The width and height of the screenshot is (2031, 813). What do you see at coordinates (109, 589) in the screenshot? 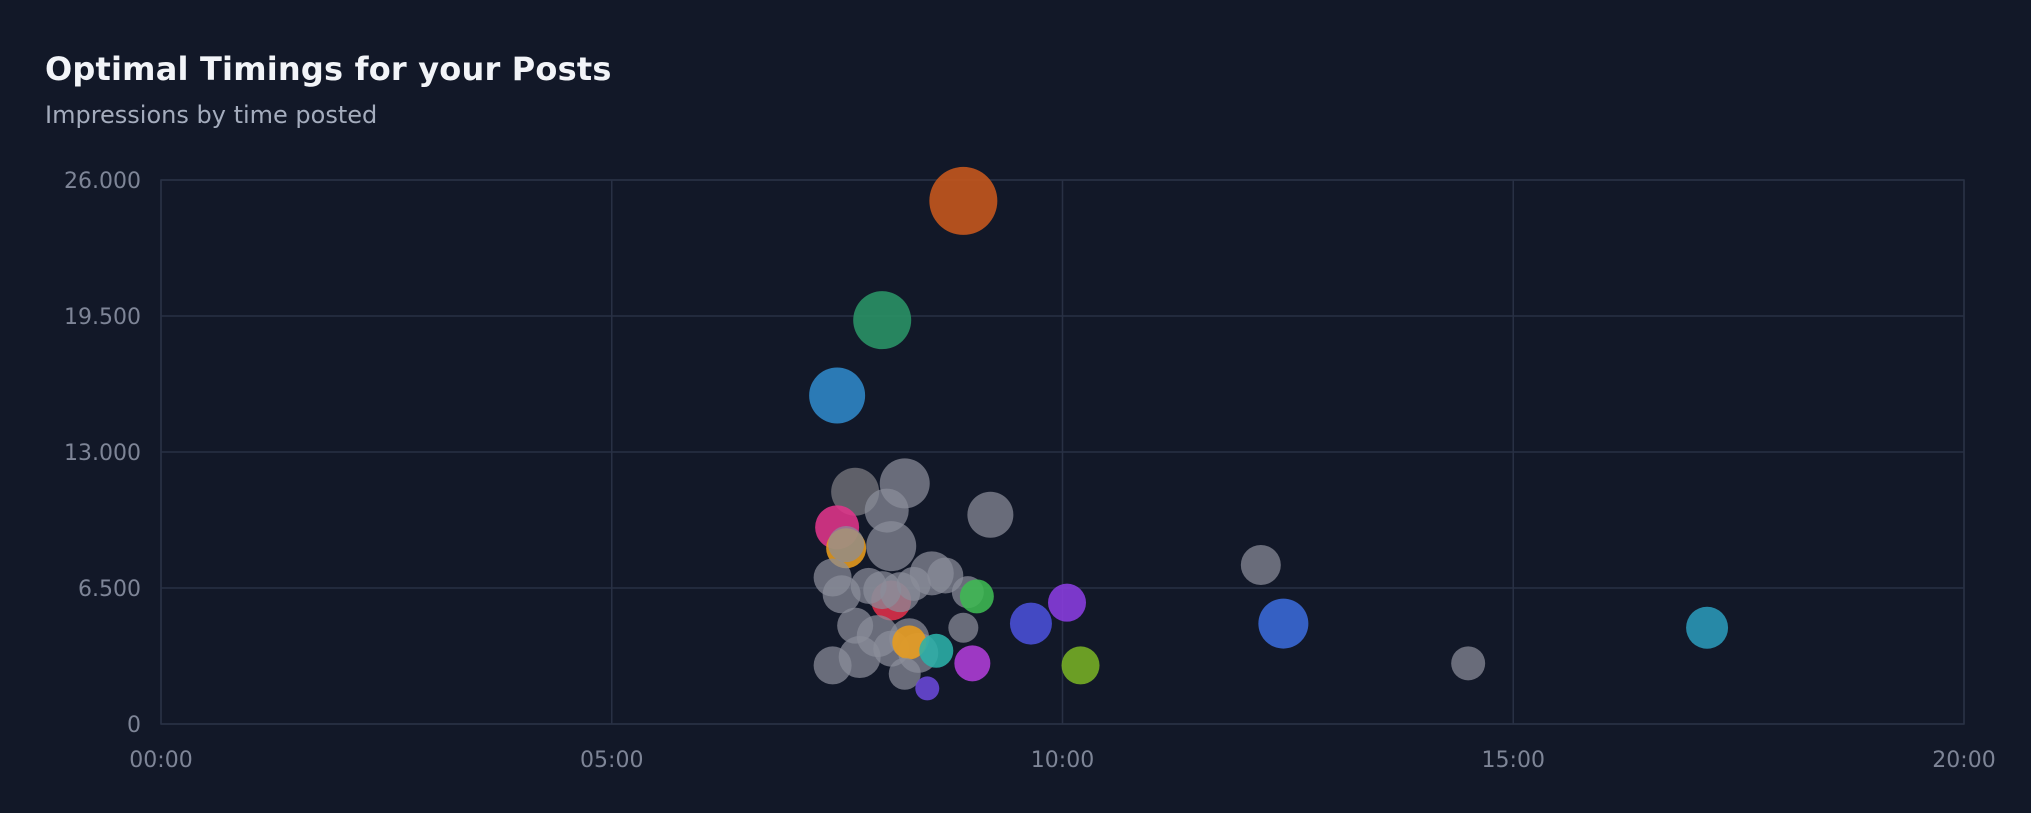
I see `y-tick-label: 6.500` at bounding box center [109, 589].